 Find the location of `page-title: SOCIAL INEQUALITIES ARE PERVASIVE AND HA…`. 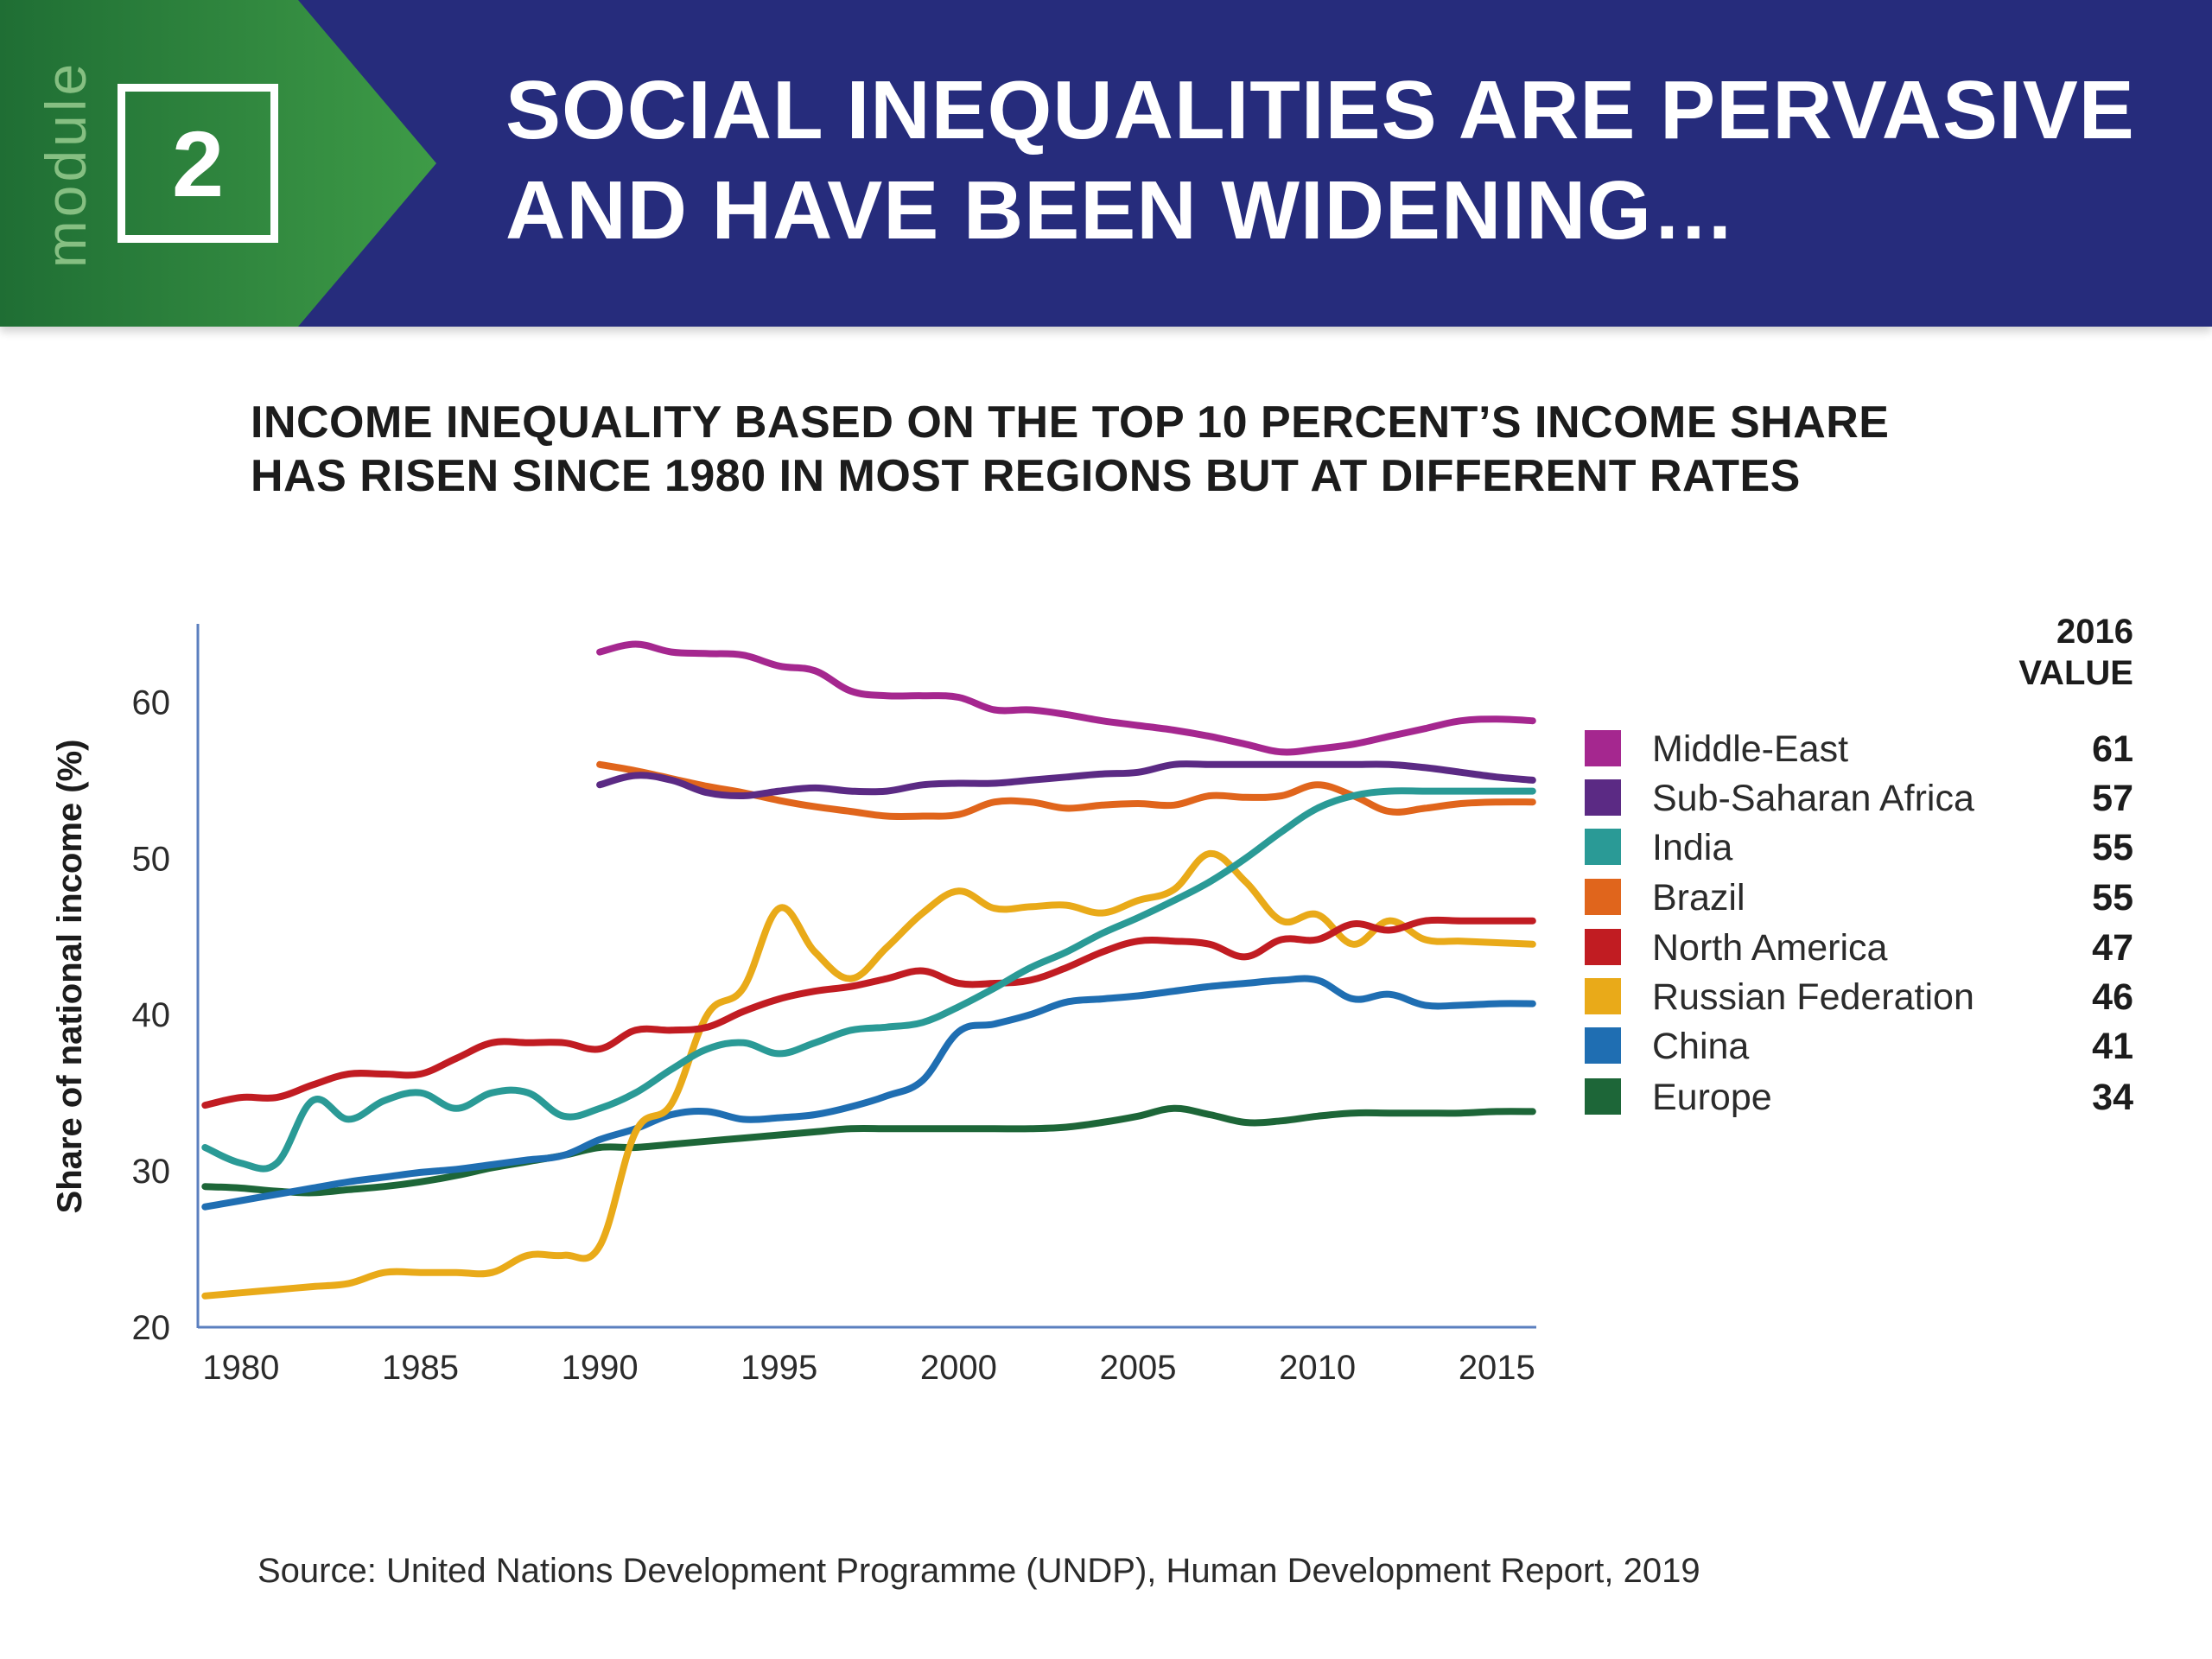

page-title: SOCIAL INEQUALITIES ARE PERVASIVE AND HA… is located at coordinates (1326, 160).